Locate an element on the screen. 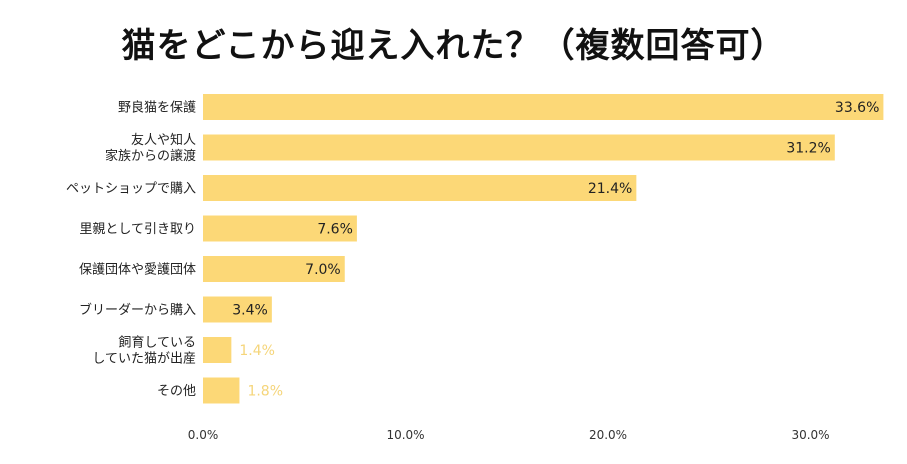  value-label-0: 33.6% is located at coordinates (857, 108).